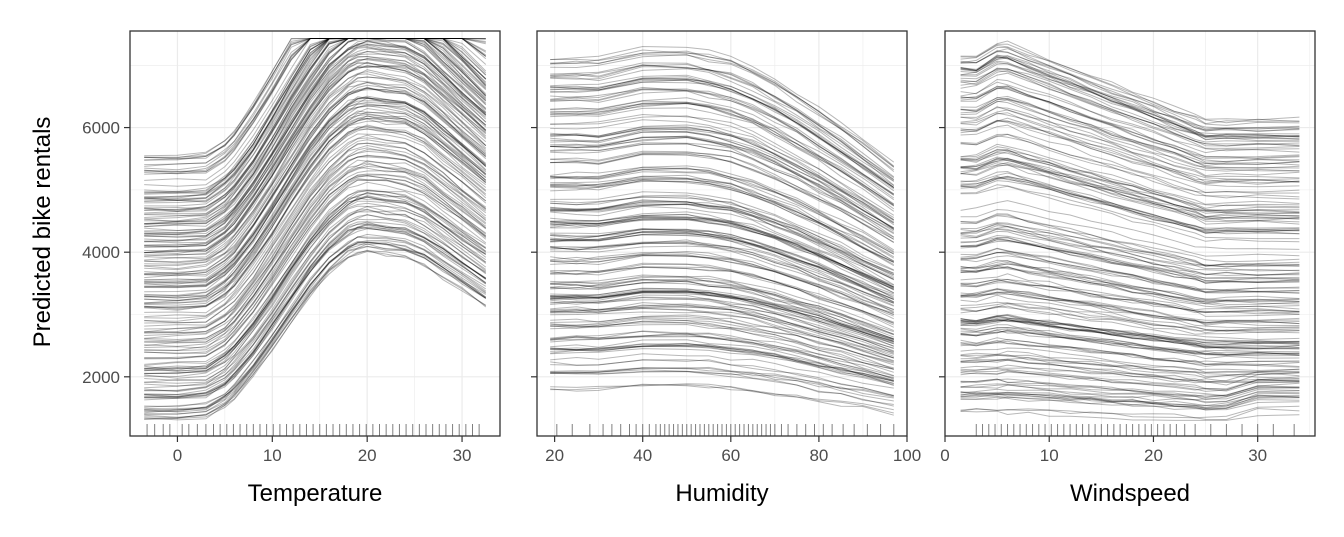 Image resolution: width=1344 pixels, height=537 pixels. I want to click on rug-windspeed, so click(1135, 430).